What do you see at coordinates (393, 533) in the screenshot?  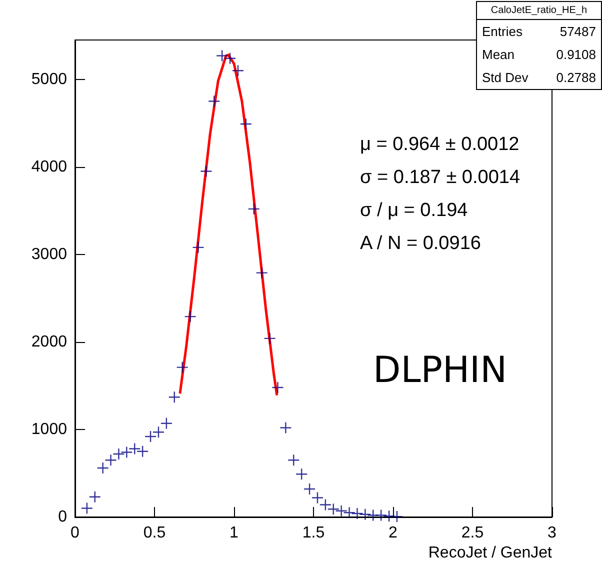 I see `x-tick-label: 2` at bounding box center [393, 533].